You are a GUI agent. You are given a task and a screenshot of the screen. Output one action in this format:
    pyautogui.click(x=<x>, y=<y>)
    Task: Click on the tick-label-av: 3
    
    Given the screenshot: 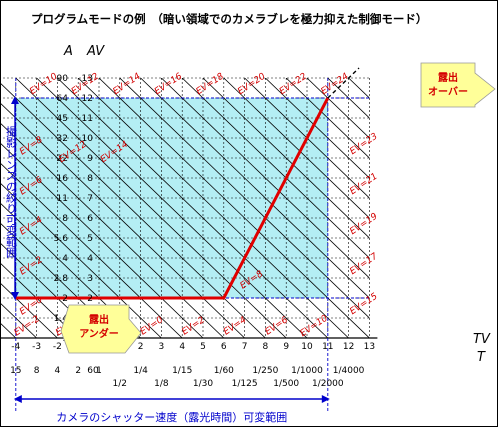 What is the action you would take?
    pyautogui.click(x=90, y=279)
    